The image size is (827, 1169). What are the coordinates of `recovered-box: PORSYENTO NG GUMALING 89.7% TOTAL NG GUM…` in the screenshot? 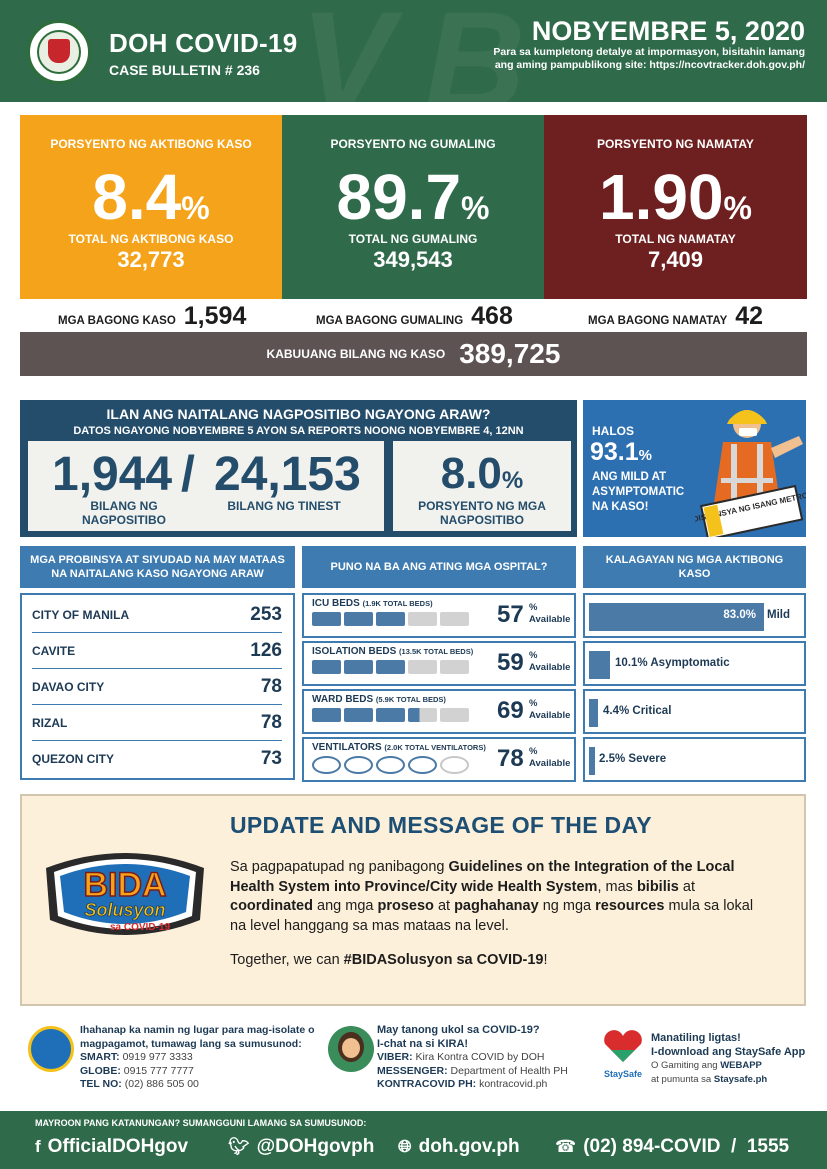 It's located at (413, 207).